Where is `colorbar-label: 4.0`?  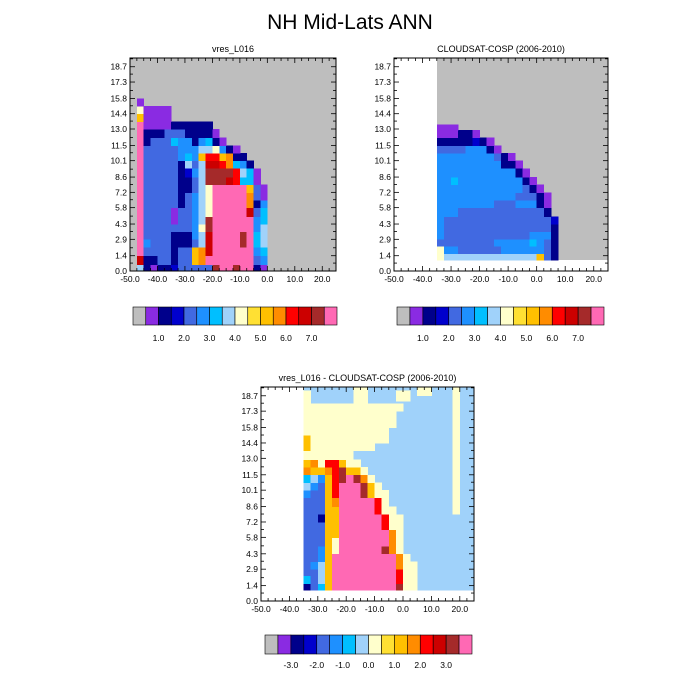 colorbar-label: 4.0 is located at coordinates (501, 338).